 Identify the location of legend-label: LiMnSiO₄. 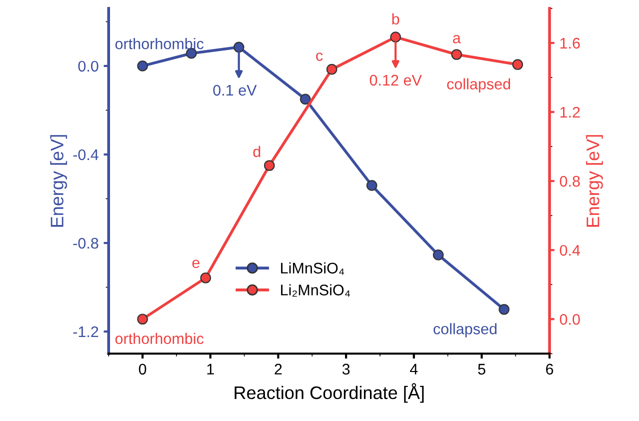
(312, 268).